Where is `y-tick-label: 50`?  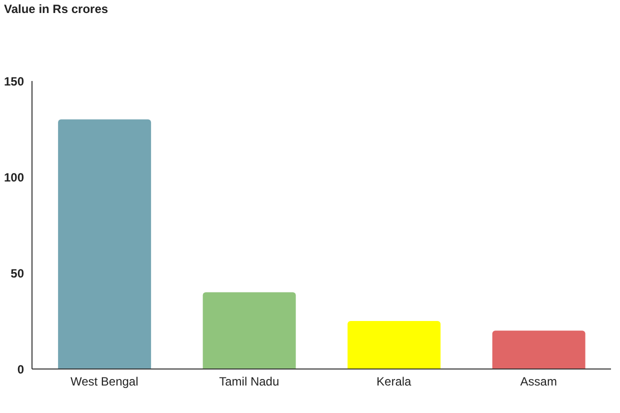
y-tick-label: 50 is located at coordinates (17, 273).